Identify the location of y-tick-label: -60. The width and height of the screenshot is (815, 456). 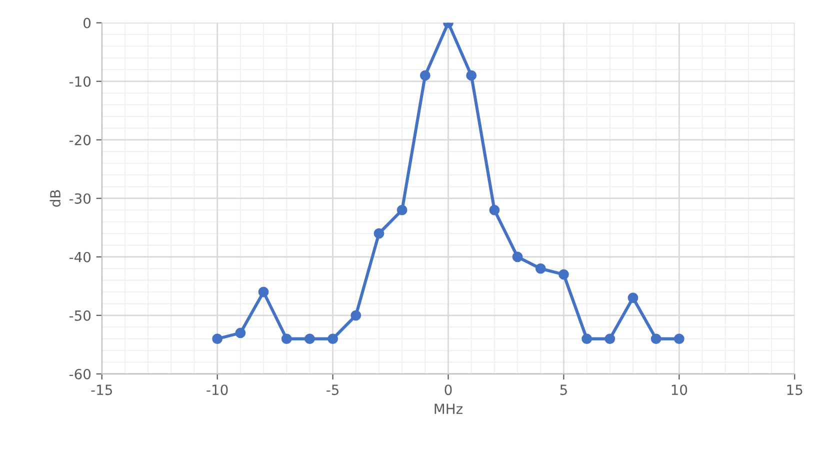
(80, 374).